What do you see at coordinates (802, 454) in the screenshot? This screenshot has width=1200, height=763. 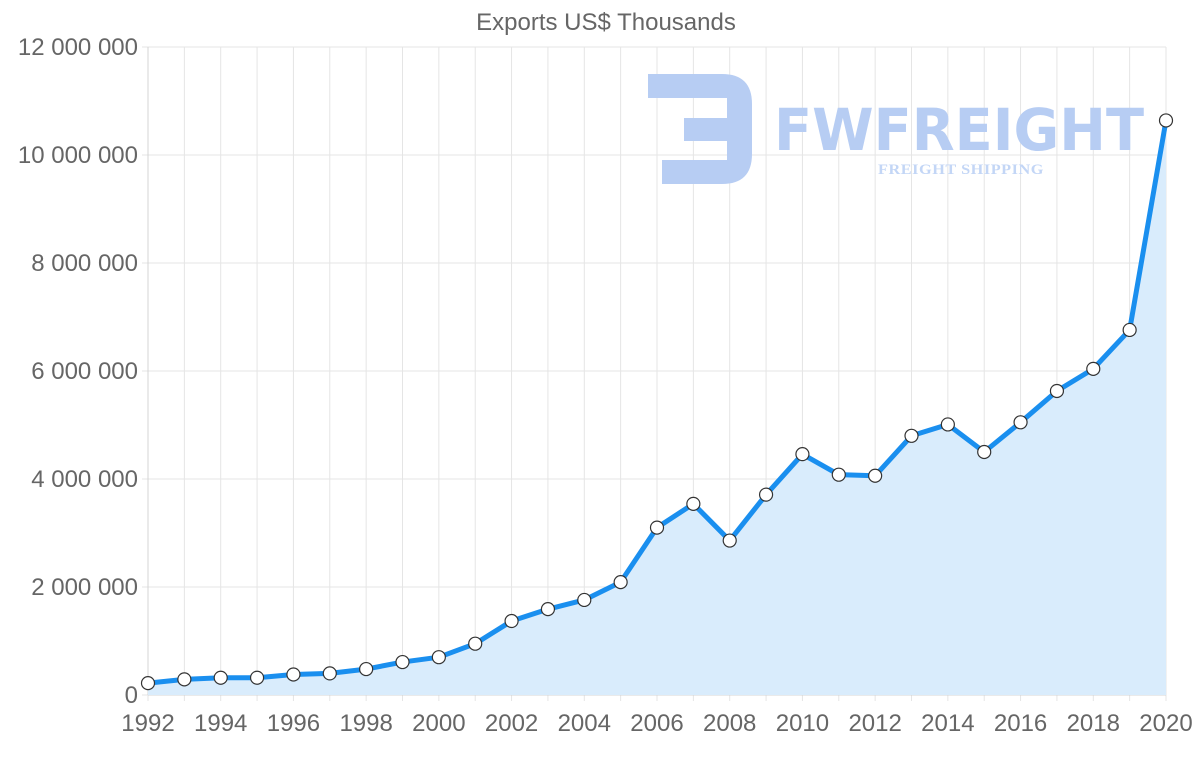 I see `data-point-2010` at bounding box center [802, 454].